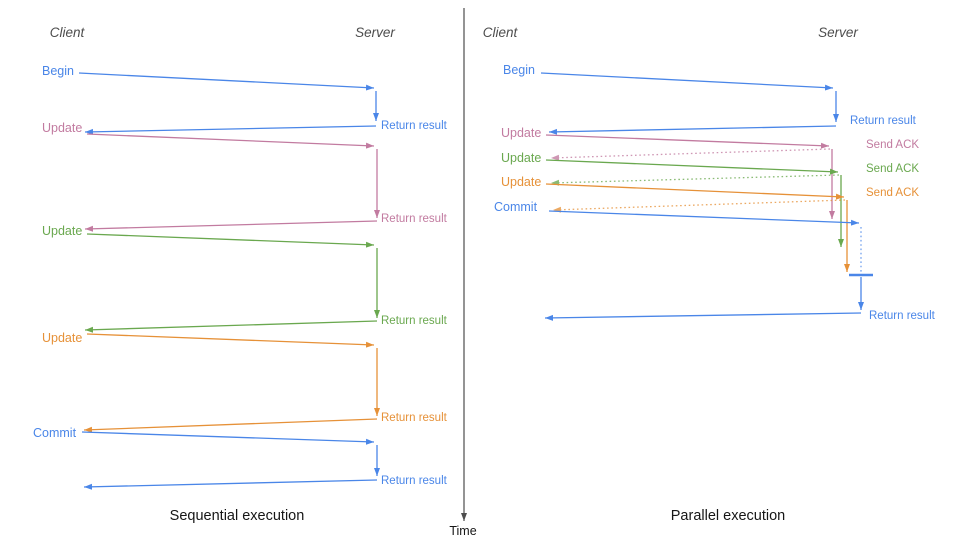 Image resolution: width=960 pixels, height=540 pixels. I want to click on par-msg-update3-label: Update, so click(521, 182).